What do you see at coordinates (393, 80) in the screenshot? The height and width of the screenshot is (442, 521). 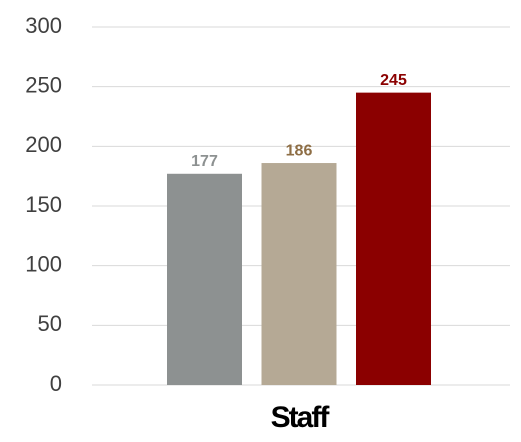 I see `data-label: 245` at bounding box center [393, 80].